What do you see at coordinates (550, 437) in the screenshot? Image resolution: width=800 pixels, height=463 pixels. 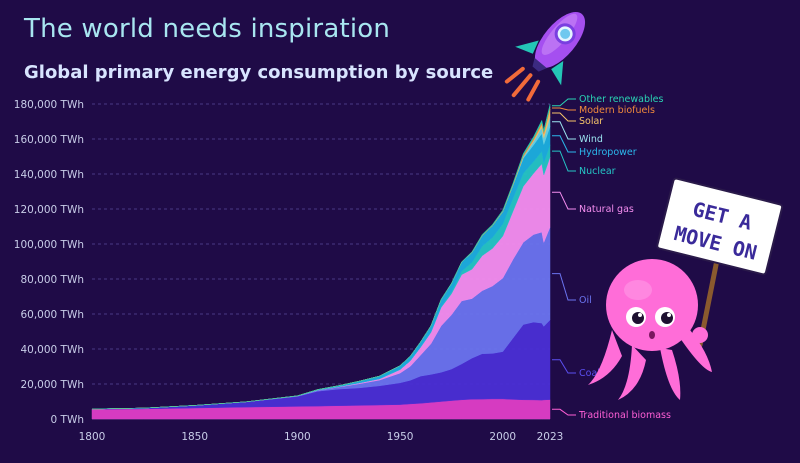 I see `x-tick-label: 2023` at bounding box center [550, 437].